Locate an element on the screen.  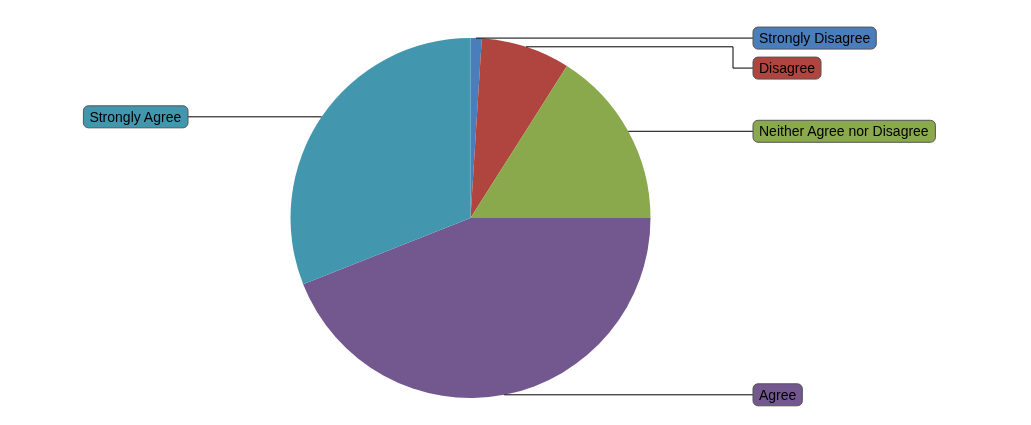
slice-label: Neither Agree nor Disagree is located at coordinates (844, 131).